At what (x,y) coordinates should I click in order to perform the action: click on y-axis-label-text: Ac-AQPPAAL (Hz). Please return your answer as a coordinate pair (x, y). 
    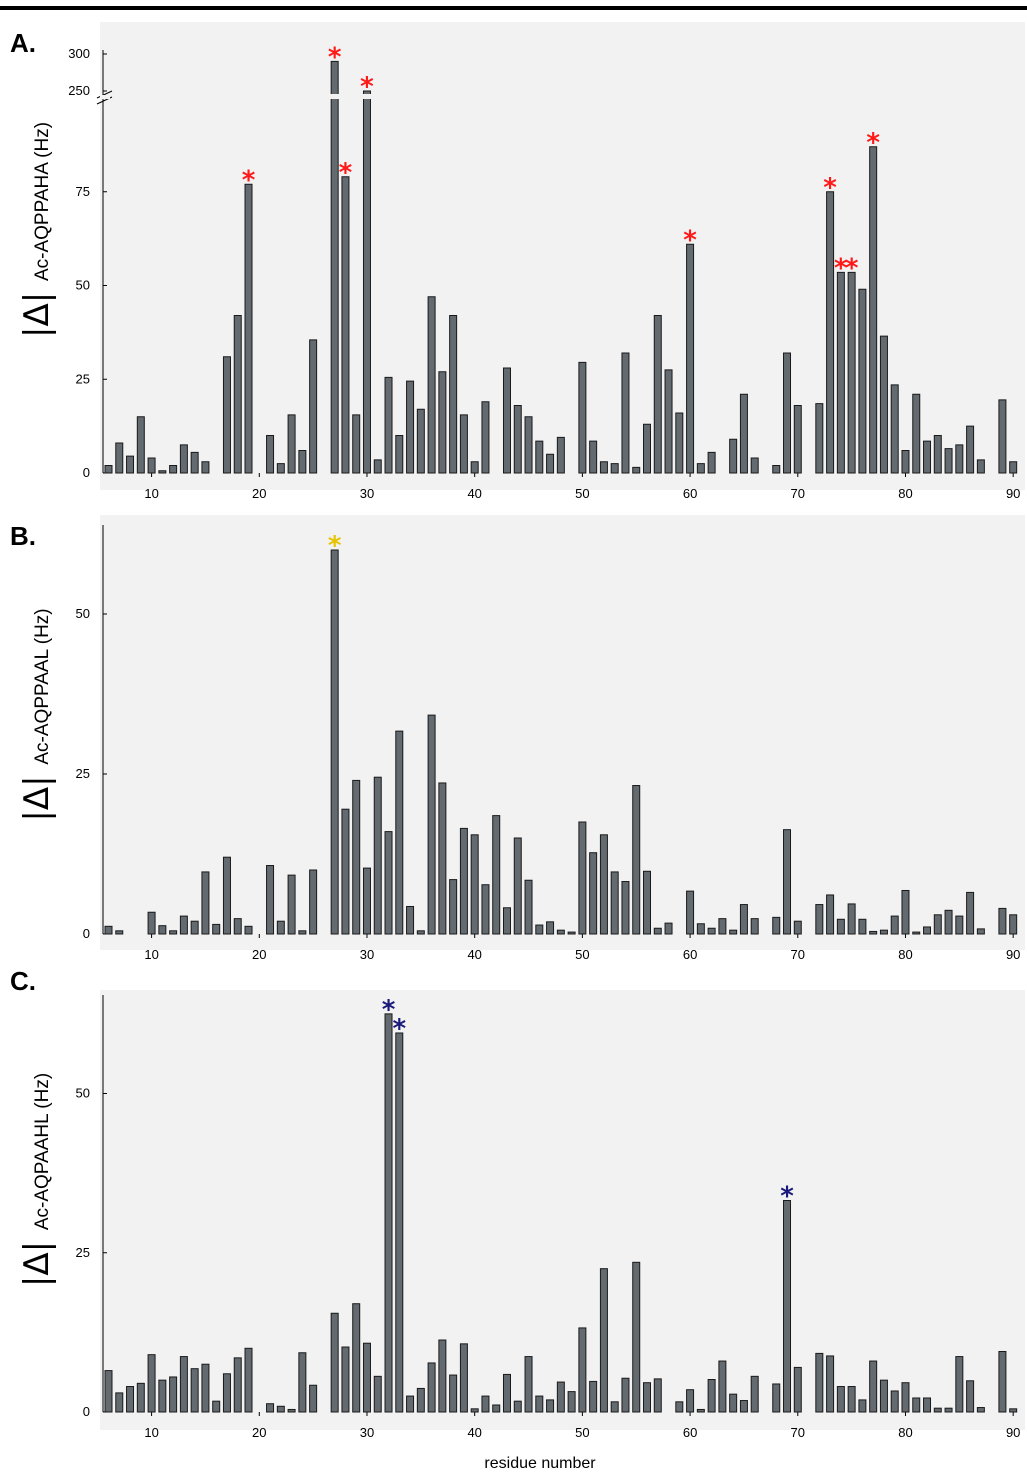
    Looking at the image, I should click on (42, 686).